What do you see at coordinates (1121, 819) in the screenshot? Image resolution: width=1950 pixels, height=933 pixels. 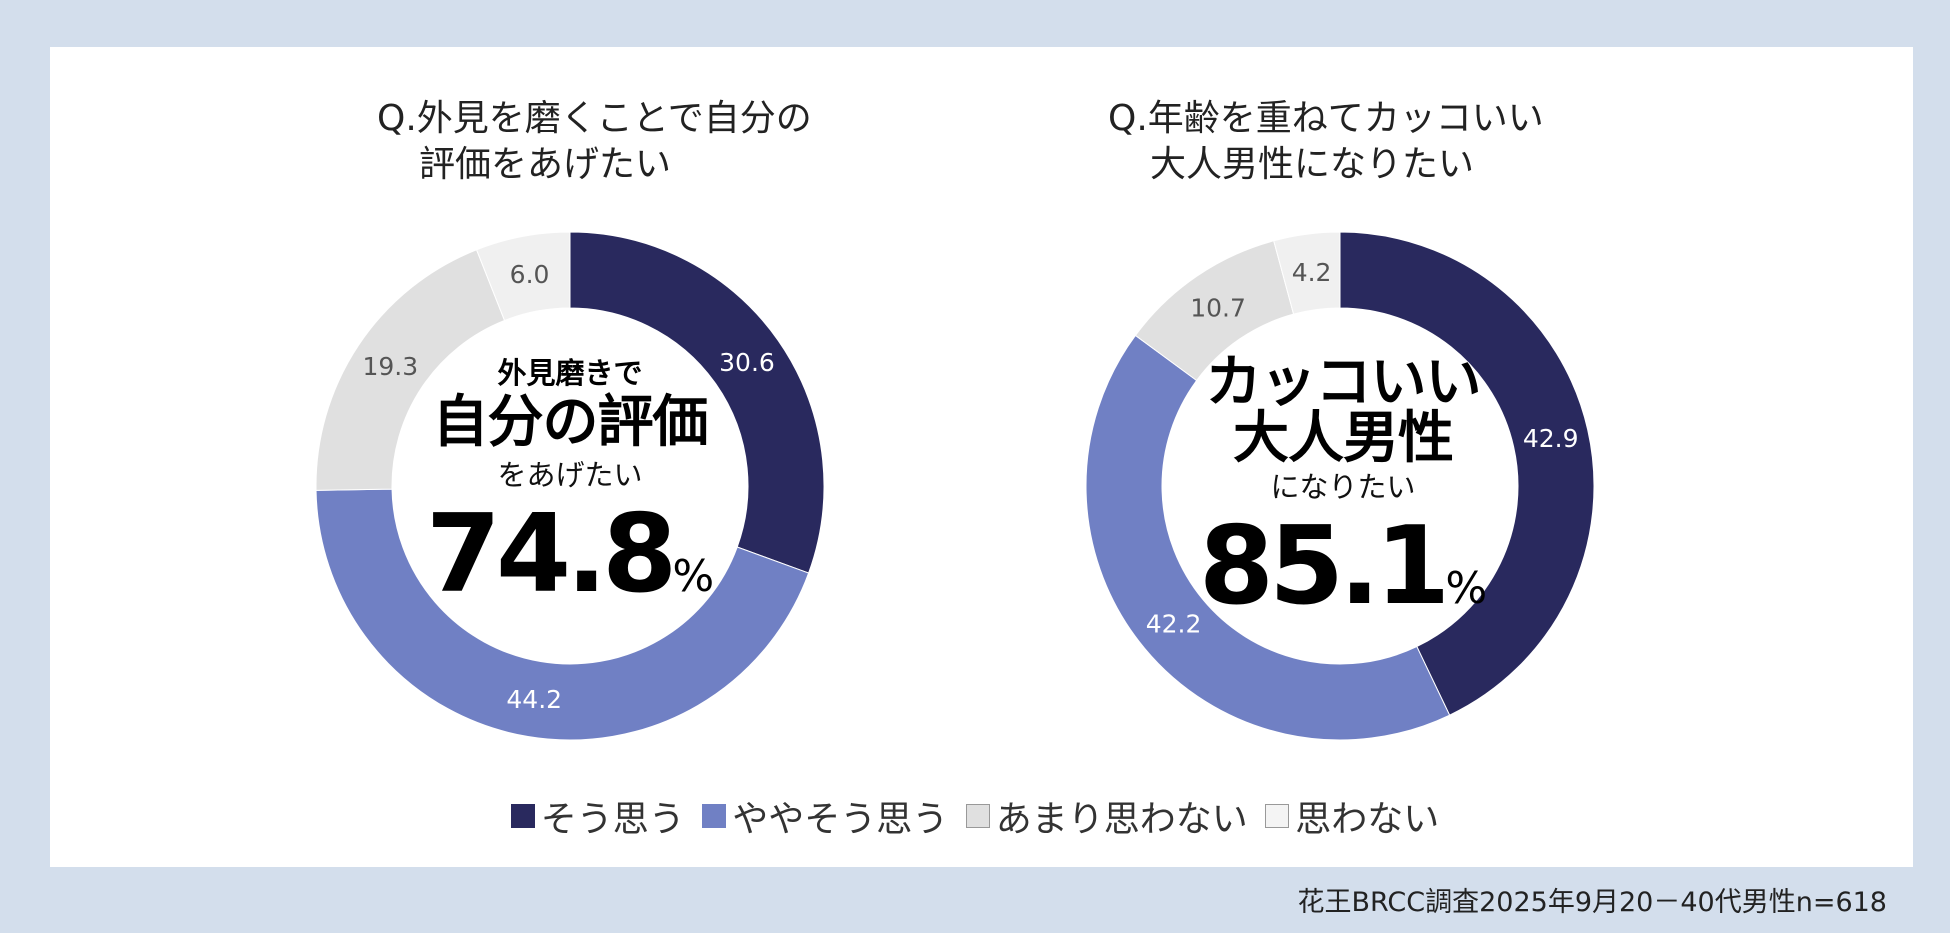 I see `legend-label: あまり思わない` at bounding box center [1121, 819].